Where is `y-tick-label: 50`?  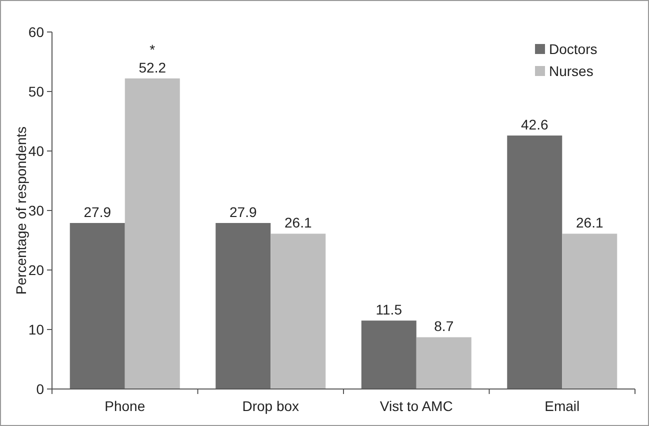 y-tick-label: 50 is located at coordinates (36, 91).